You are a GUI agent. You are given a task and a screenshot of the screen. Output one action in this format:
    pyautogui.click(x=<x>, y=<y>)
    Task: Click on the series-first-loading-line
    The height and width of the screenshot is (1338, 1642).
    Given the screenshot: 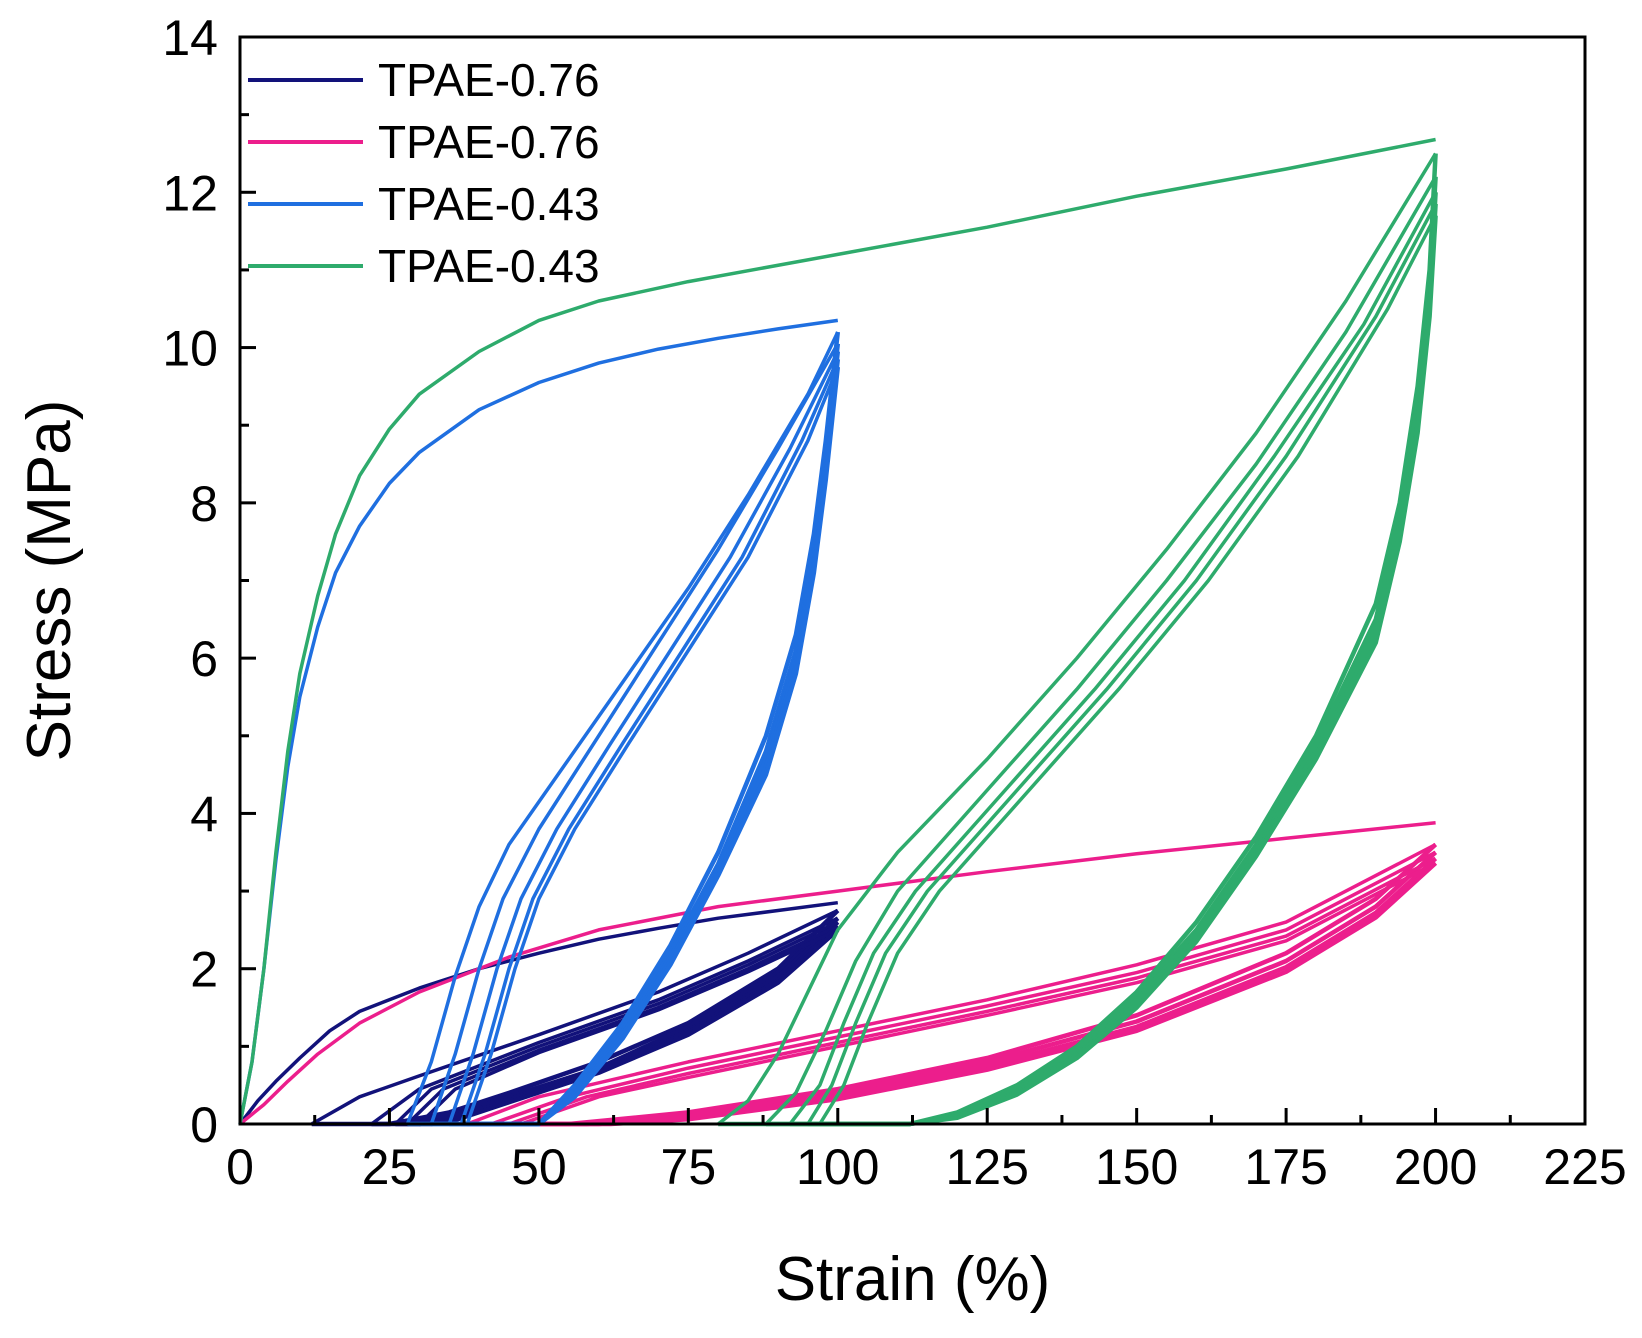 What is the action you would take?
    pyautogui.click(x=538, y=1013)
    